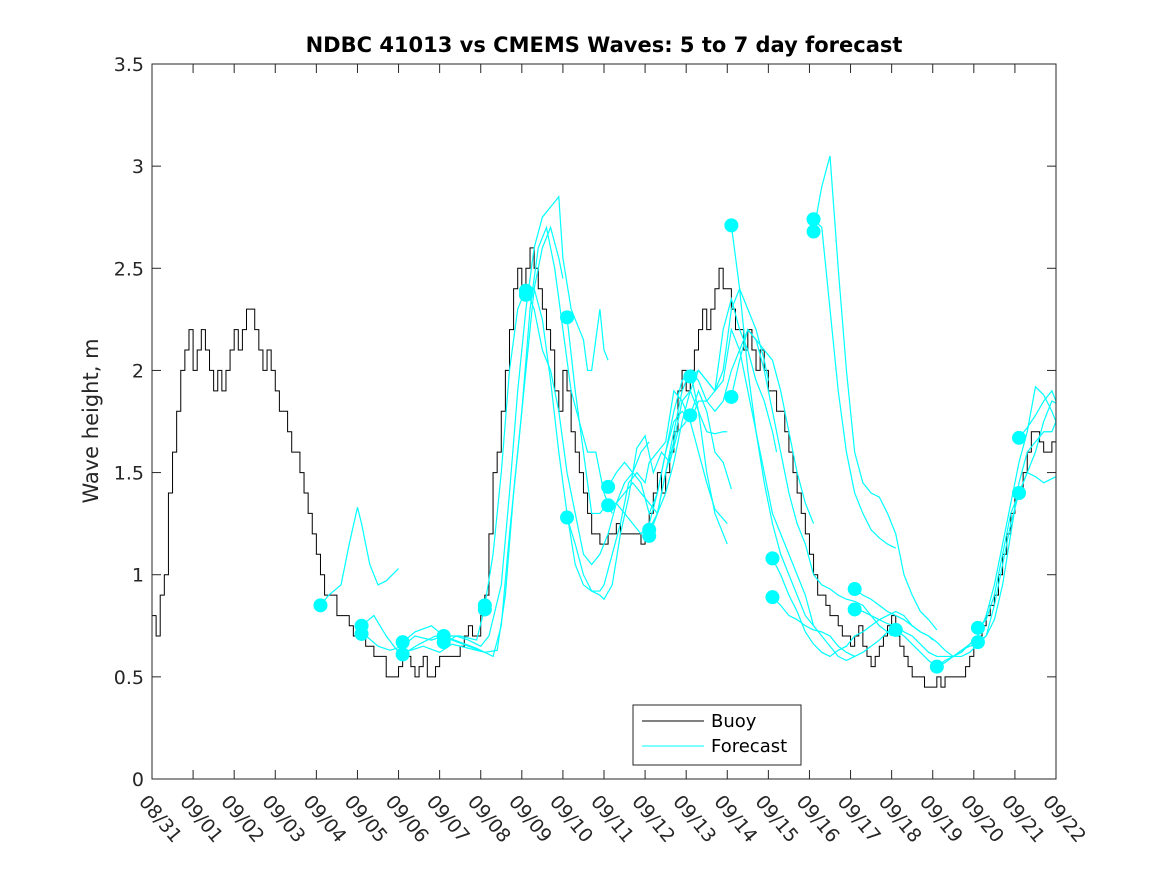 This screenshot has width=1167, height=875. What do you see at coordinates (91, 420) in the screenshot?
I see `y-axis-label: Wave height, m` at bounding box center [91, 420].